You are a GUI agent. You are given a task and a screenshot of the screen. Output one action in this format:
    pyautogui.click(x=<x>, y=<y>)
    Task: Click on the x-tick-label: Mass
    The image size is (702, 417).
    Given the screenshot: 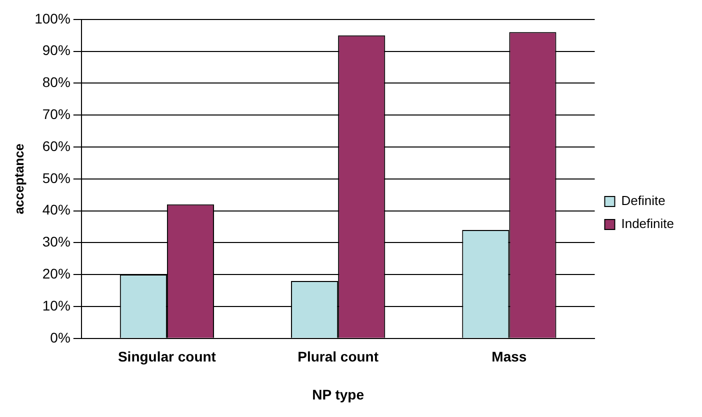 What is the action you would take?
    pyautogui.click(x=509, y=356)
    